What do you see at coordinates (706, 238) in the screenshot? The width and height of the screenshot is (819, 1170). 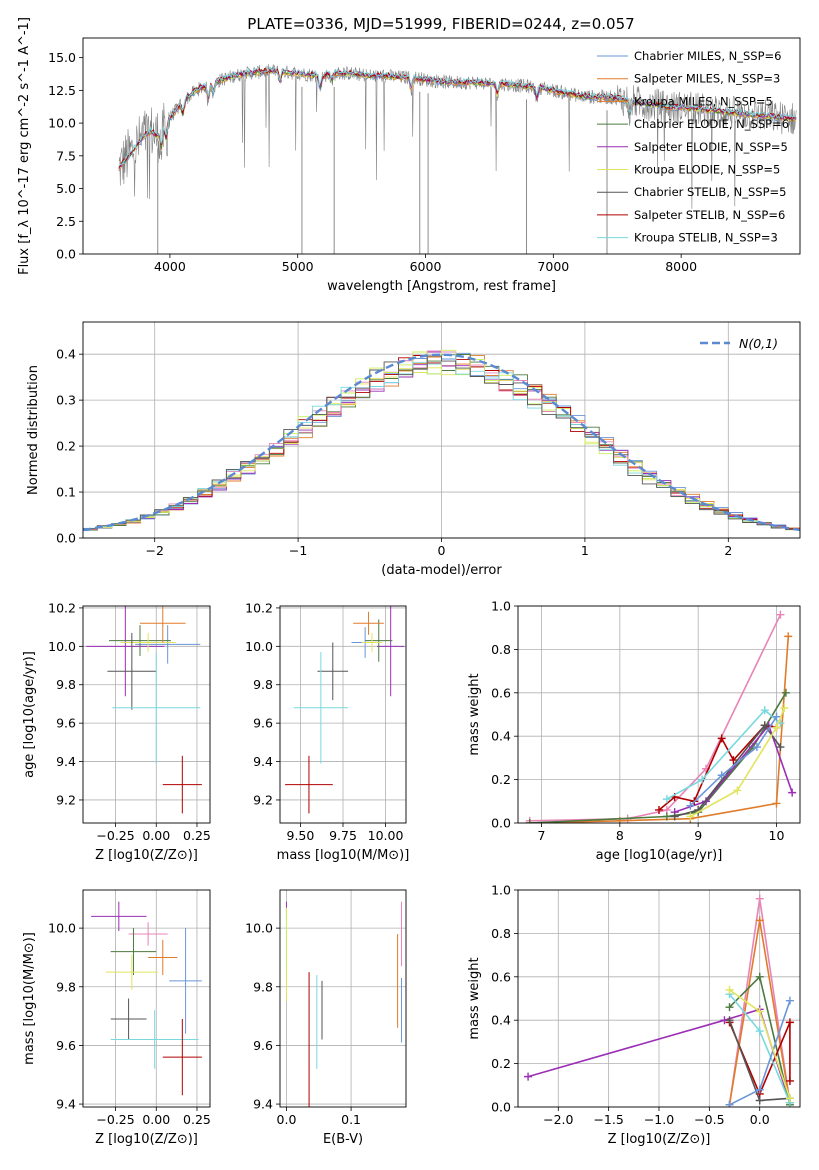 I see `legend-label: Kroupa STELIB, N_SSP=3` at bounding box center [706, 238].